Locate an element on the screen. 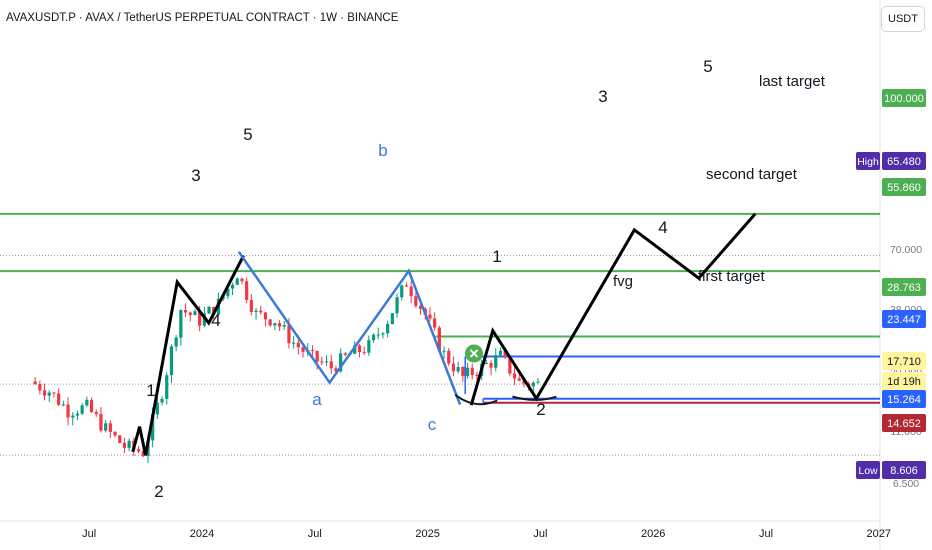 The height and width of the screenshot is (550, 932). bottom-arc-left is located at coordinates (476, 399).